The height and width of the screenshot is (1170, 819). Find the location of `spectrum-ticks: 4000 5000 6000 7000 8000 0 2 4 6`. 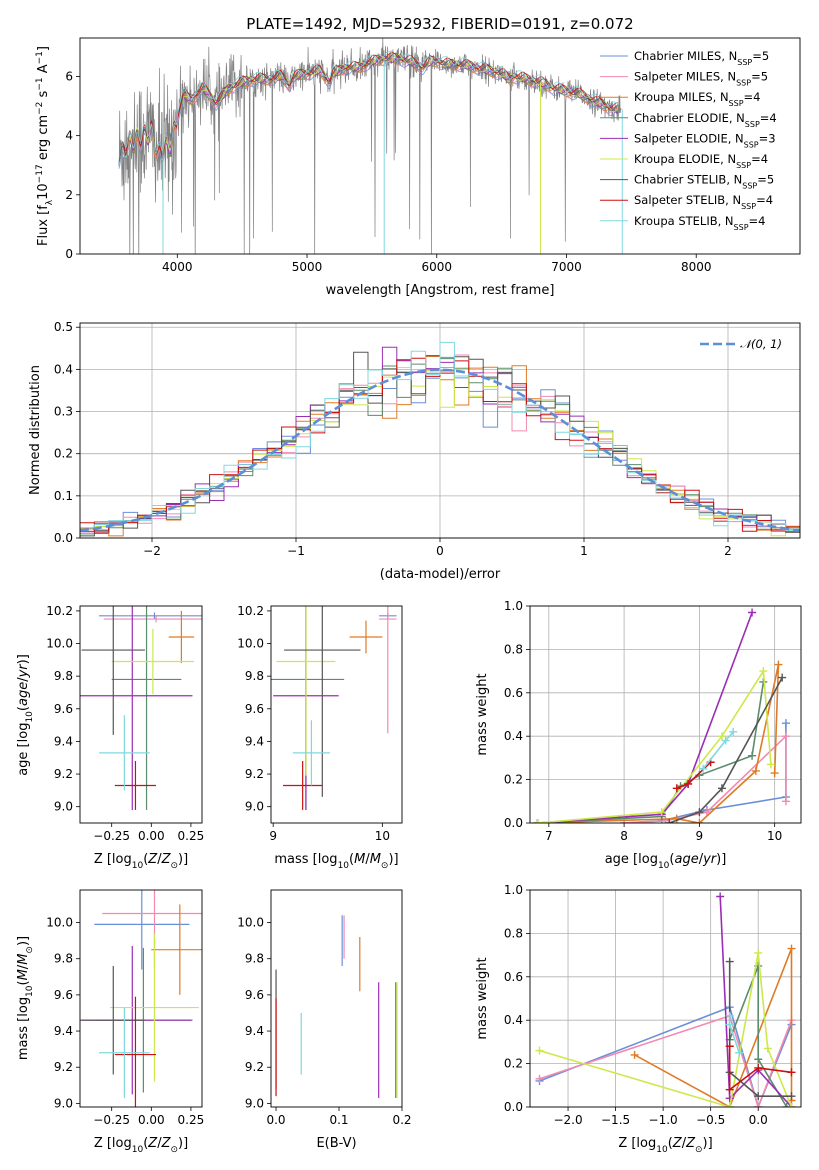

spectrum-ticks: 4000 5000 6000 7000 8000 0 2 4 6 is located at coordinates (388, 171).